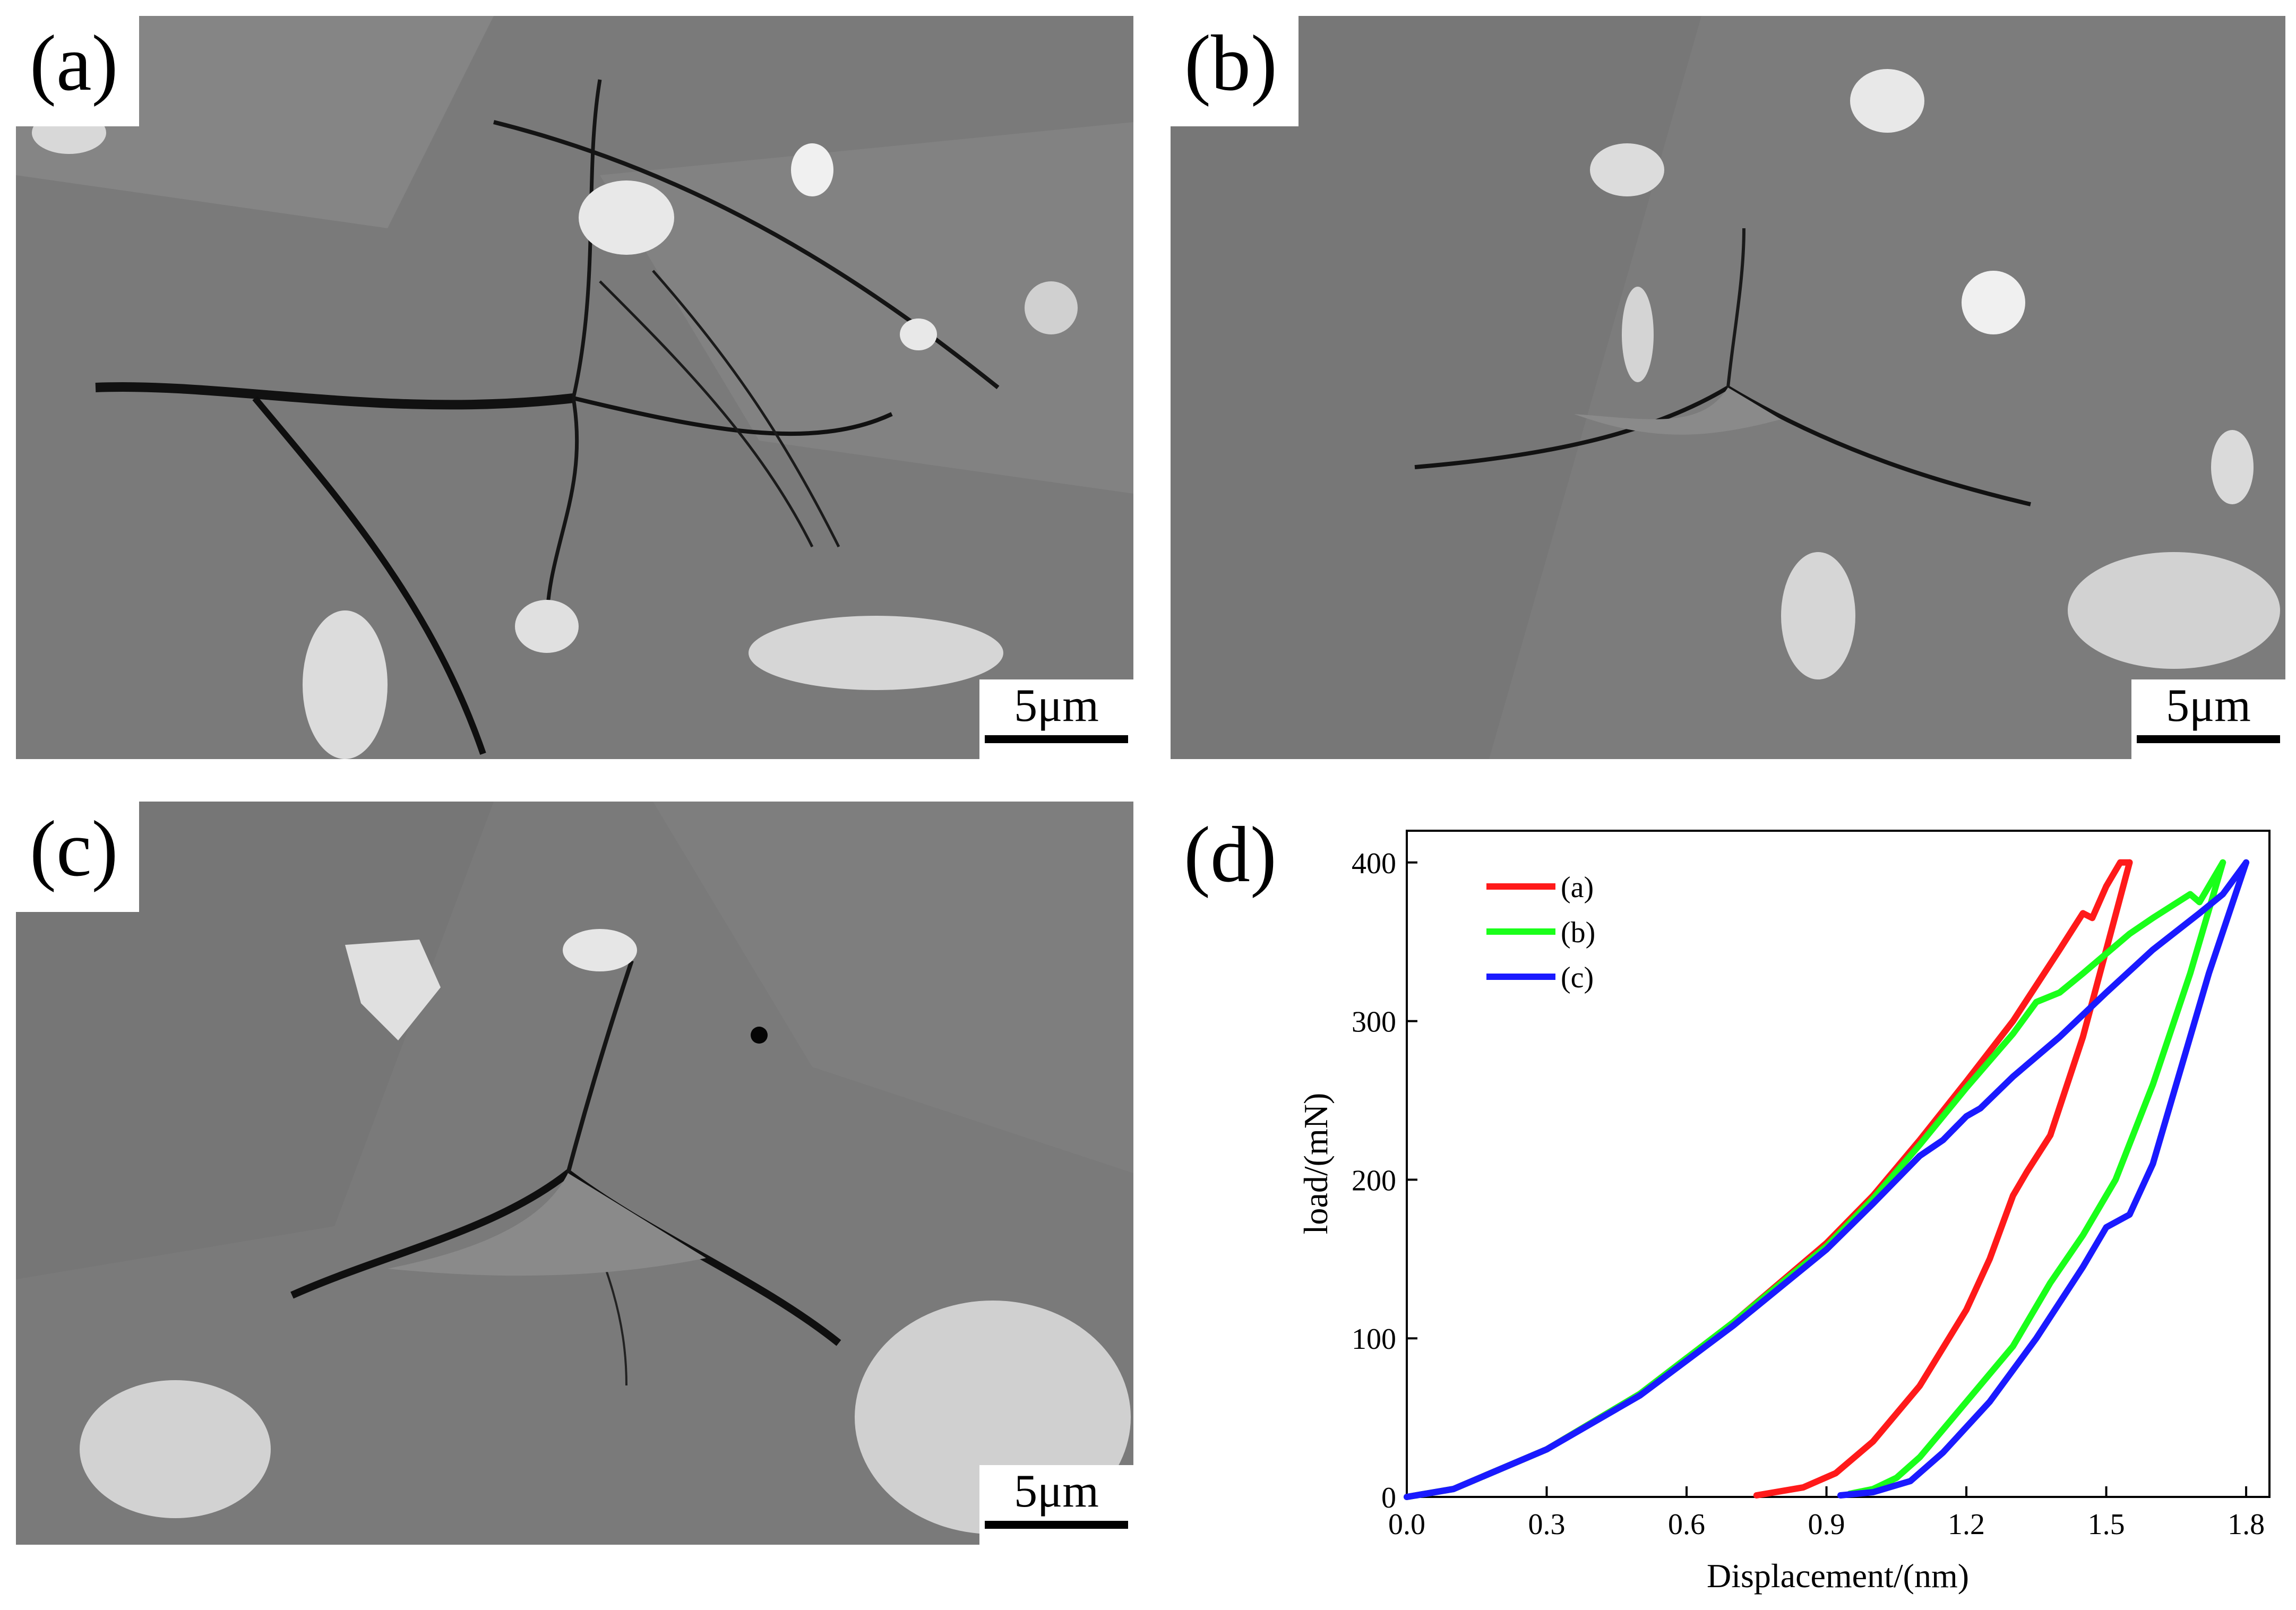 This screenshot has width=2296, height=1610. I want to click on series-1-loading-line, so click(1815, 1179).